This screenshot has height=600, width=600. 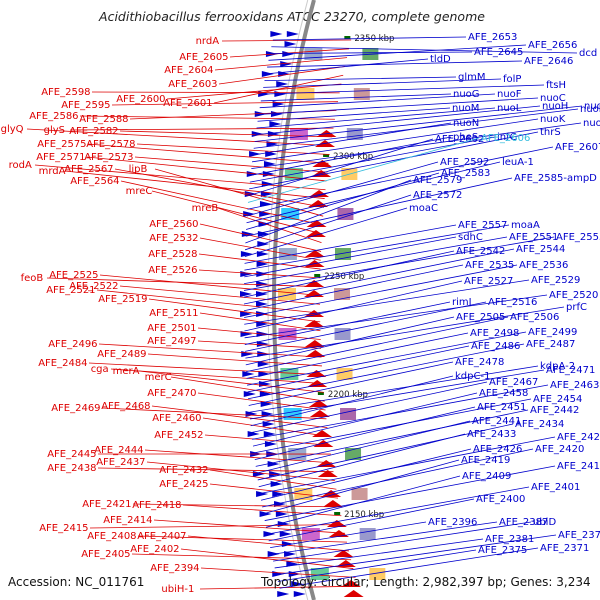 What do you see at coordinates (188, 70) in the screenshot?
I see `gene-label-reverse: AFE_2604` at bounding box center [188, 70].